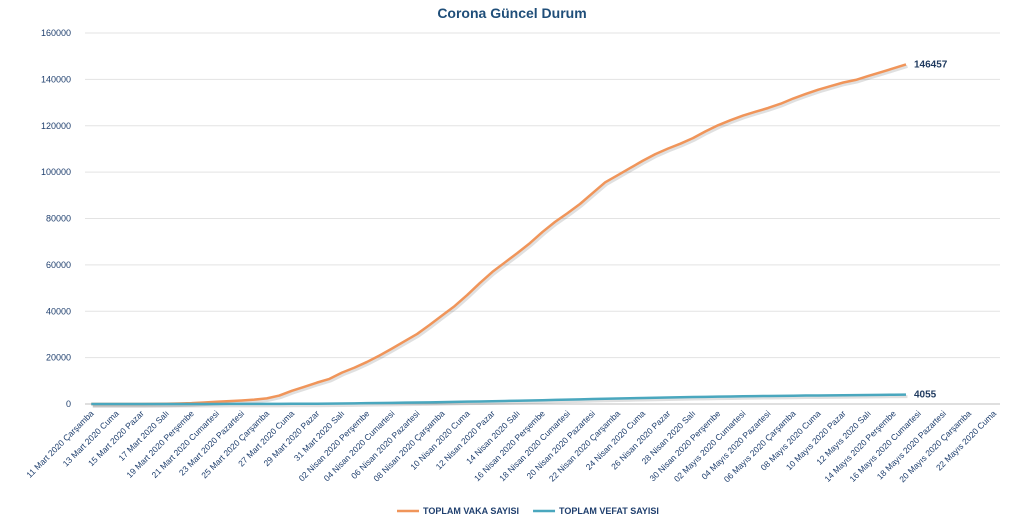  Describe the element at coordinates (471, 511) in the screenshot. I see `legend-label: TOPLAM VAKA SAYISI` at that location.